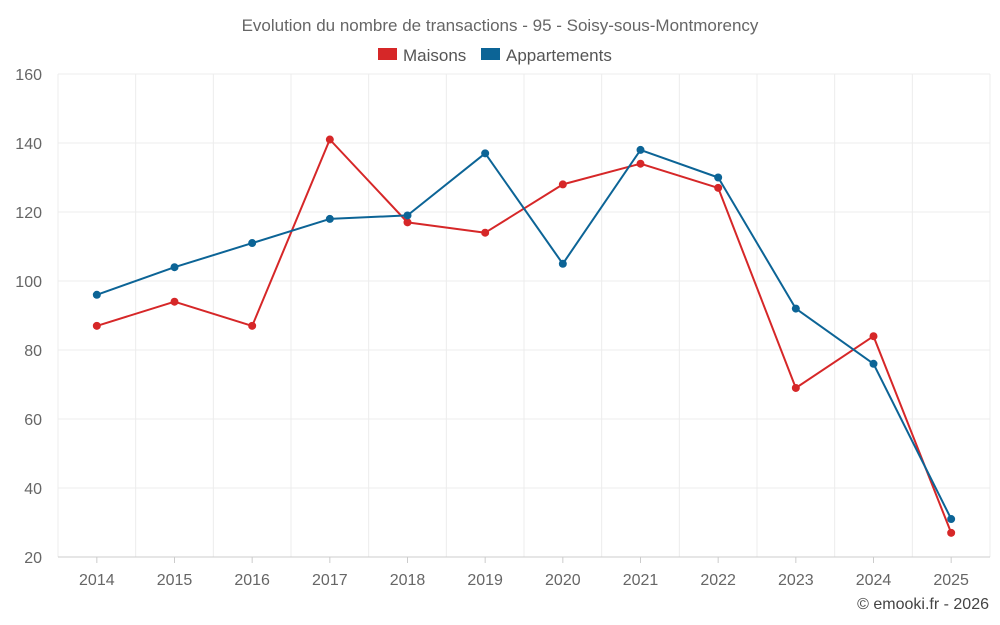 The height and width of the screenshot is (625, 1000). I want to click on legend: Maisons Appartements, so click(495, 55).